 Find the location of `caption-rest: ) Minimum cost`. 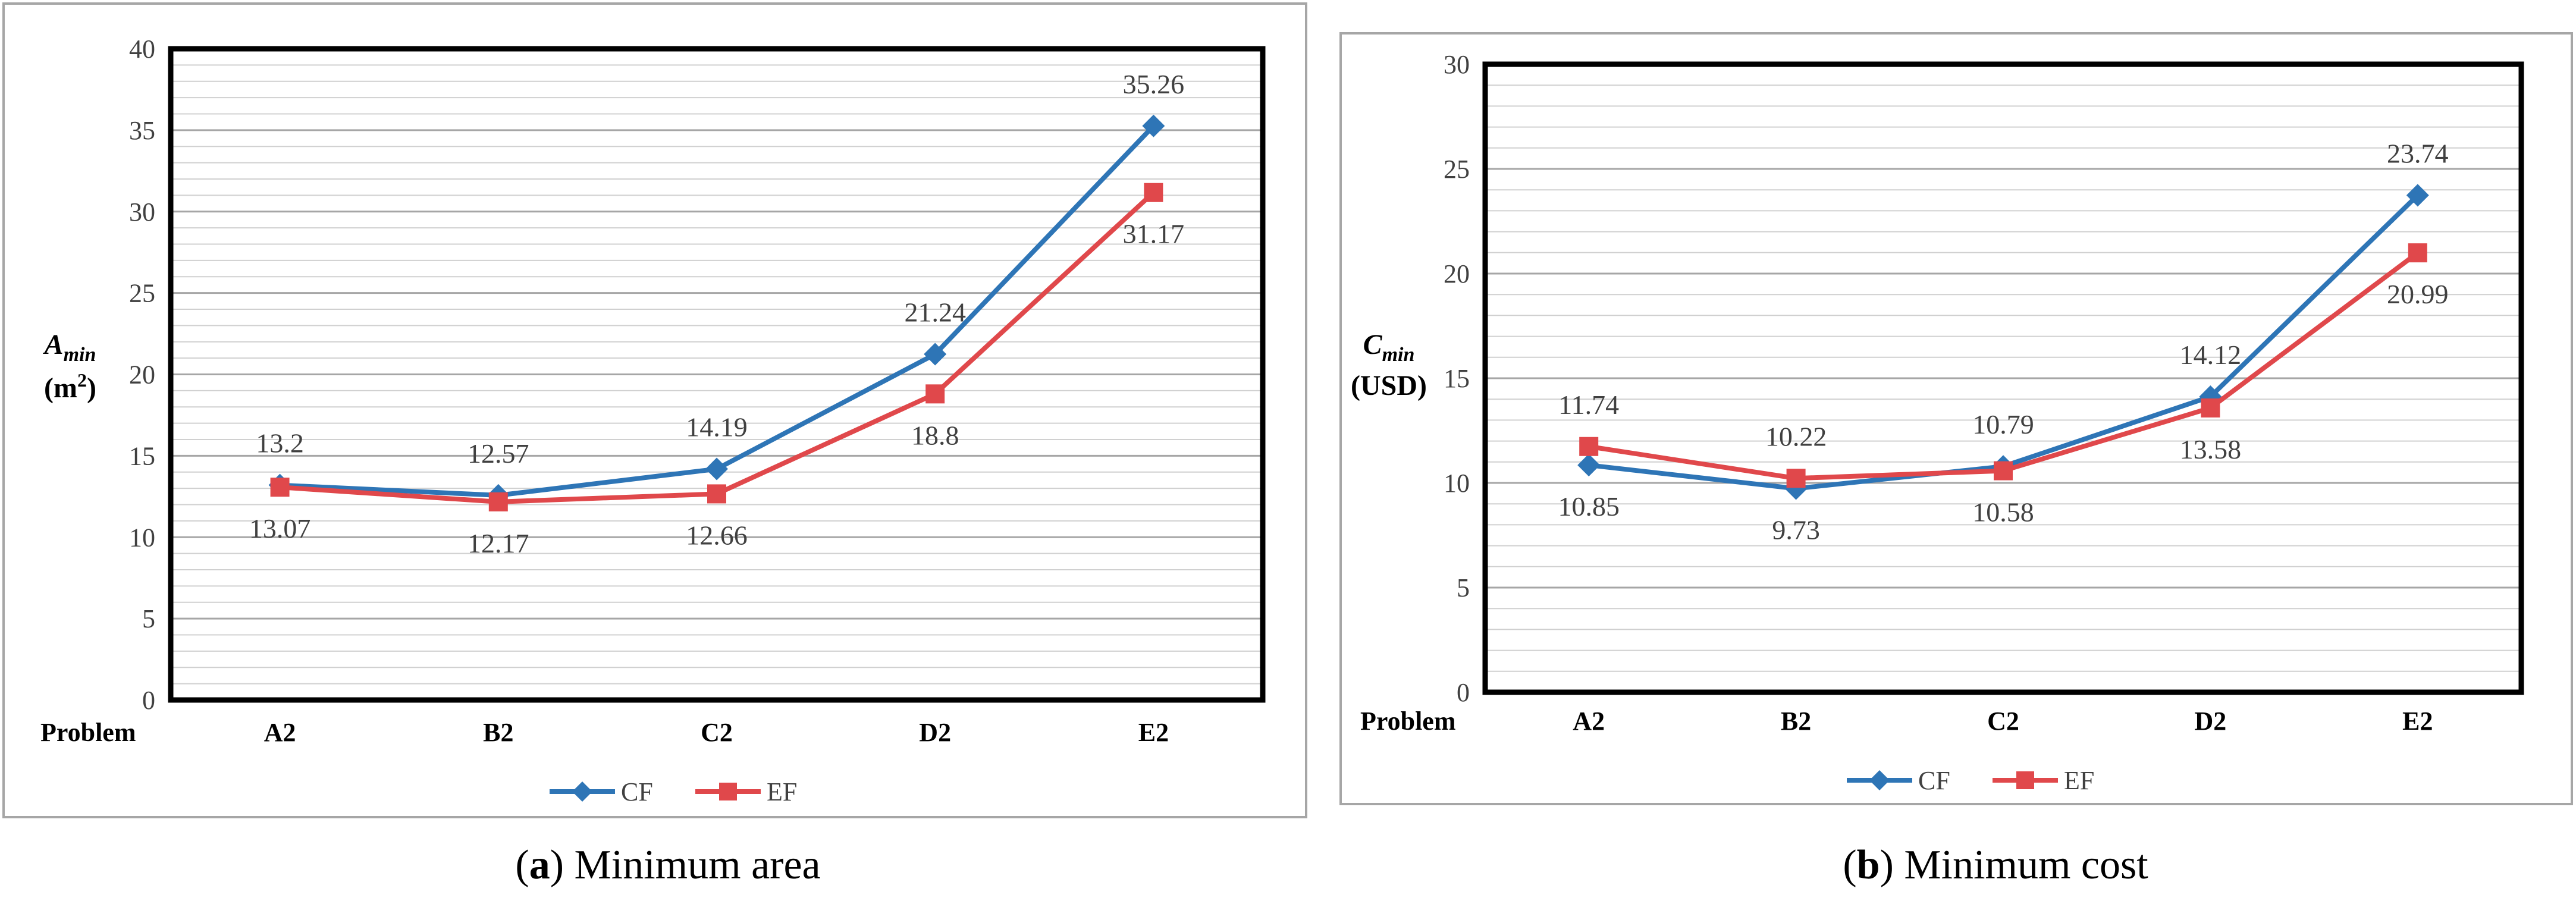

caption-rest: ) Minimum cost is located at coordinates (2014, 865).